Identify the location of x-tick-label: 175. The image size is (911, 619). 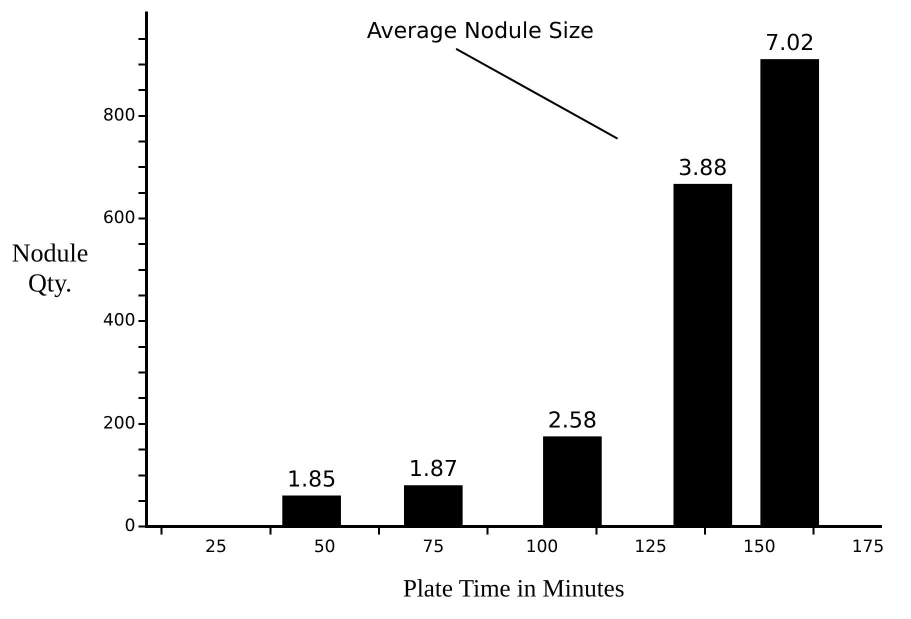
(868, 547).